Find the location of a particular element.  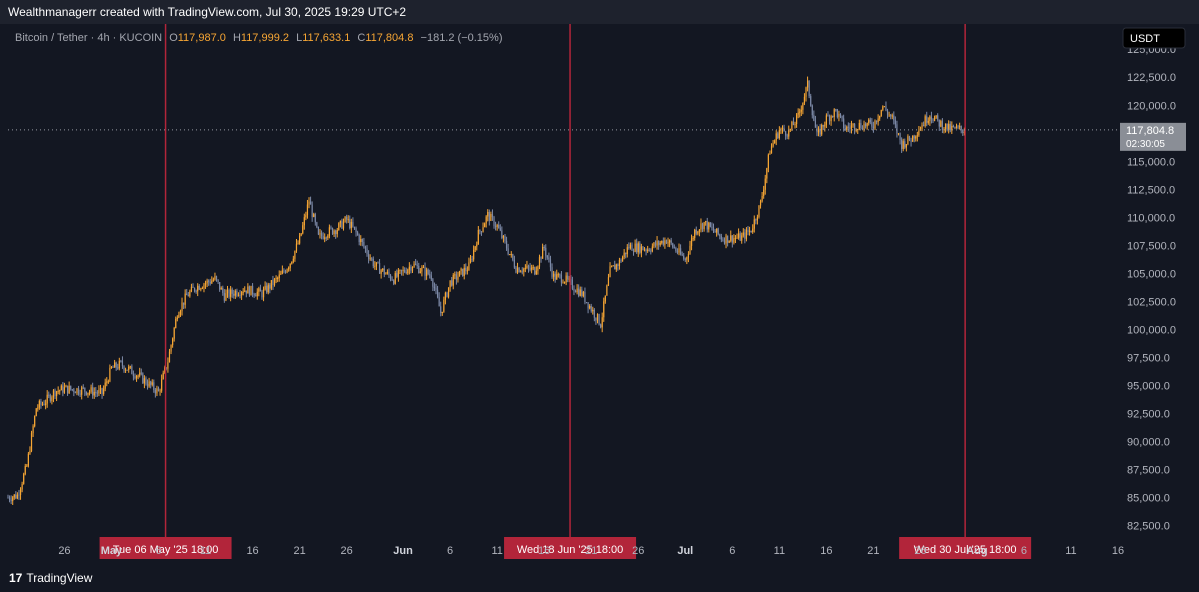

x-tick-label: 11 is located at coordinates (1070, 551).